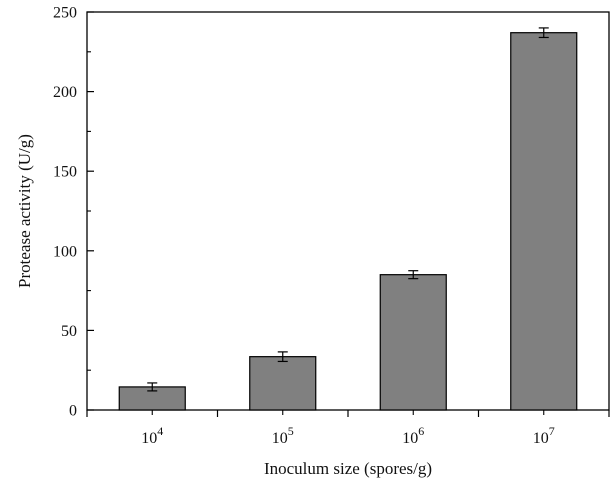 The image size is (614, 484). What do you see at coordinates (73, 212) in the screenshot?
I see `y-axis: 0 50 100 150 200 250` at bounding box center [73, 212].